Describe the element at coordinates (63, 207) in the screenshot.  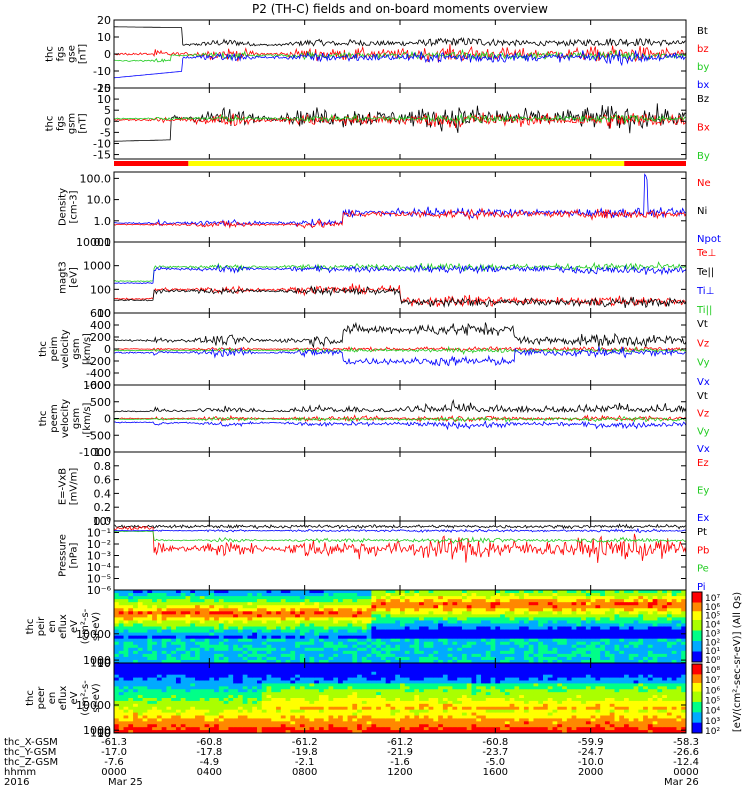
I see `y-axis-label: Density` at that location.